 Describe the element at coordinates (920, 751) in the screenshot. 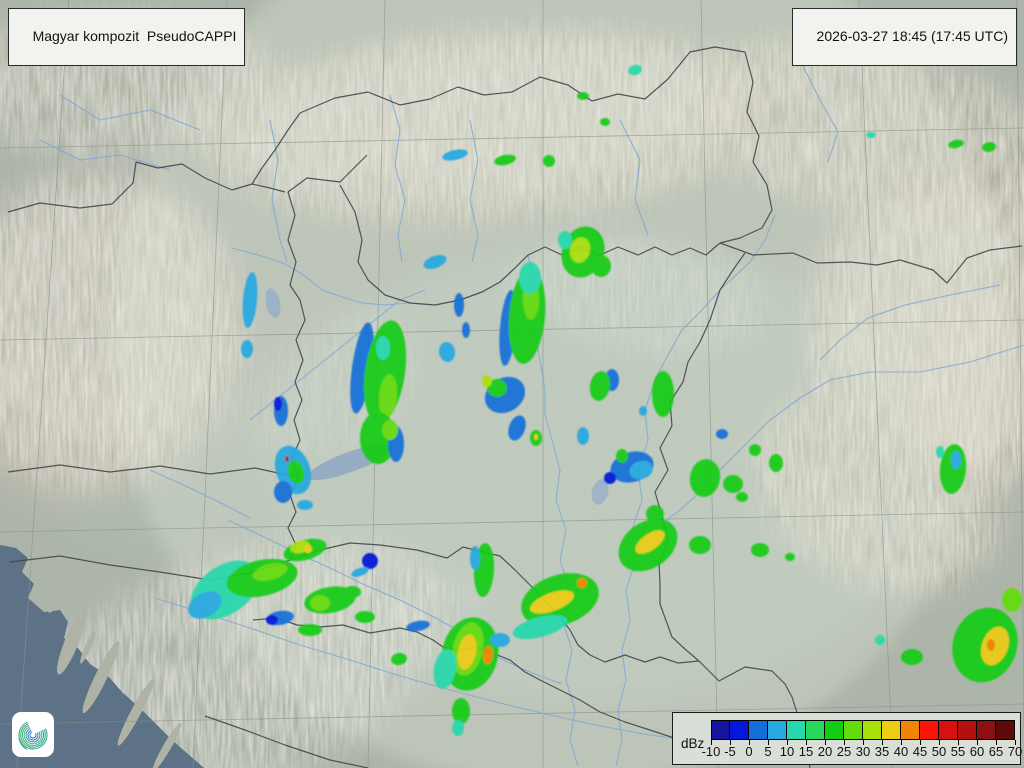

I see `legend-tick-label: 45` at that location.